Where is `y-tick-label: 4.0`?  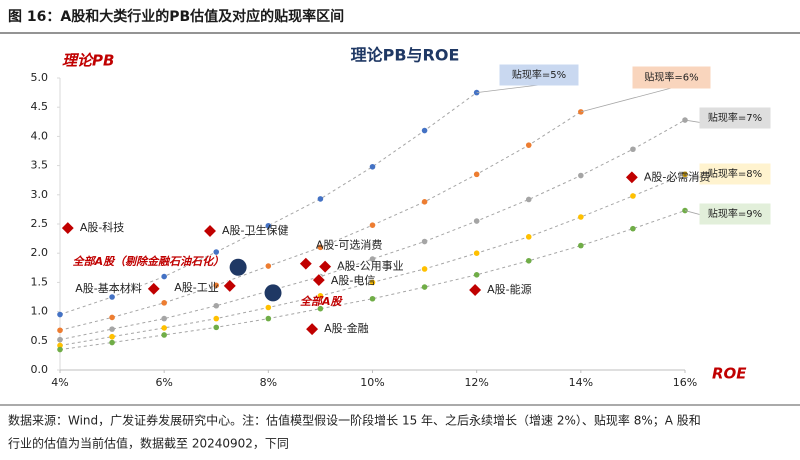 y-tick-label: 4.0 is located at coordinates (40, 135).